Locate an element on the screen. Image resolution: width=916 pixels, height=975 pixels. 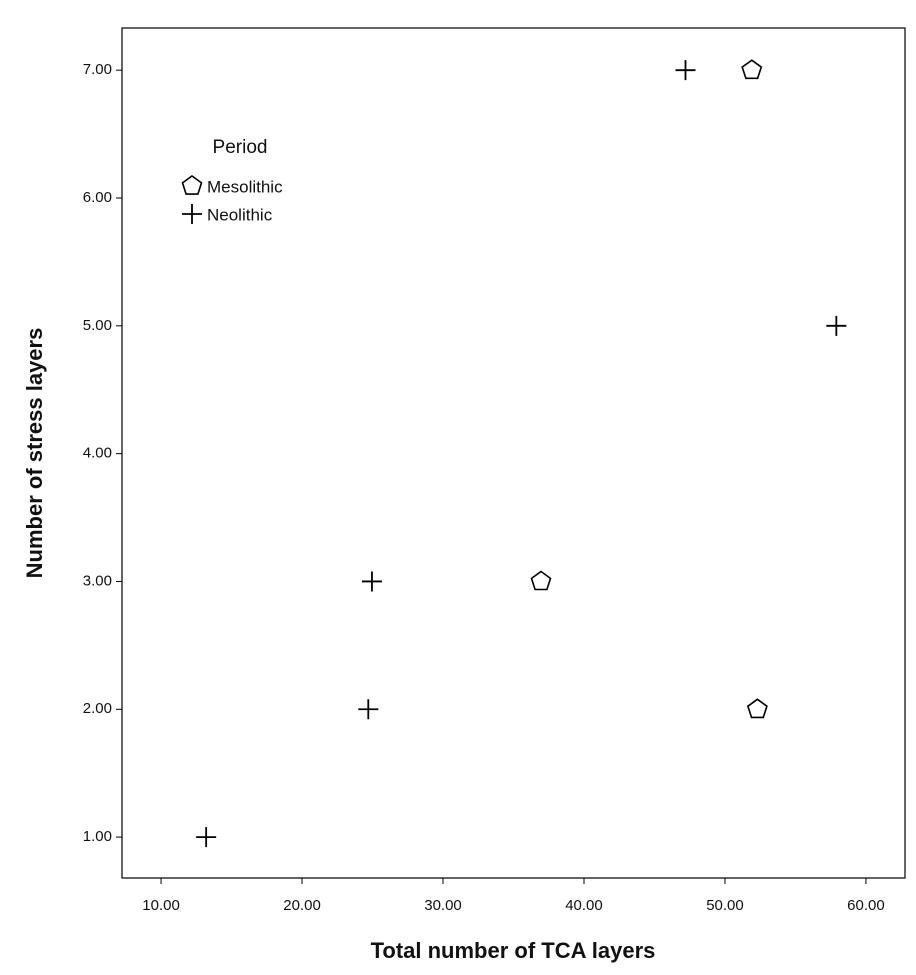
x-tick-label: 40.00 is located at coordinates (584, 905).